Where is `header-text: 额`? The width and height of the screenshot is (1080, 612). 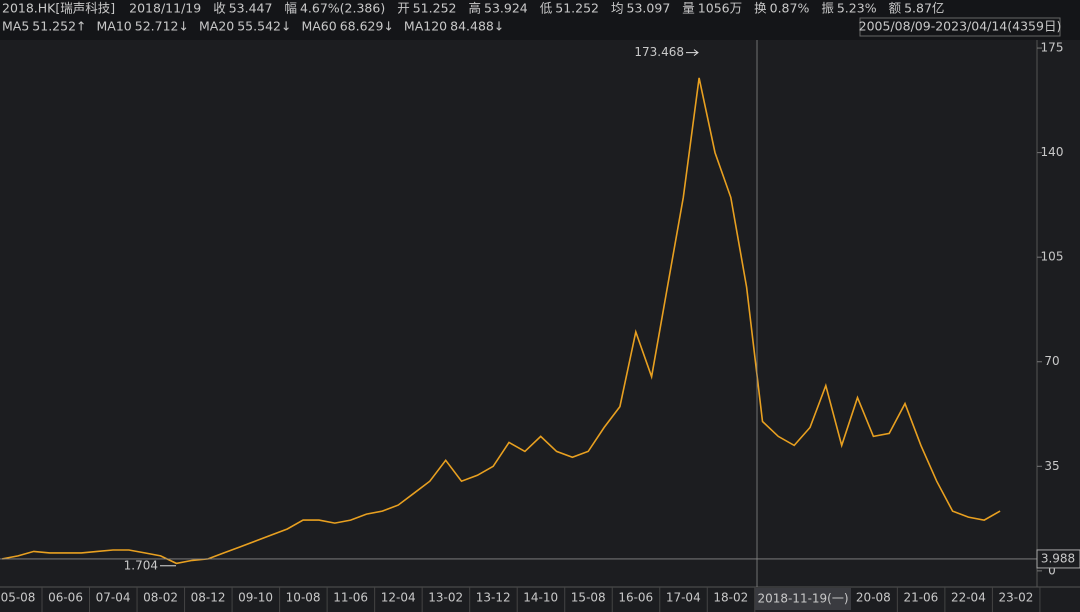 header-text: 额 is located at coordinates (895, 8).